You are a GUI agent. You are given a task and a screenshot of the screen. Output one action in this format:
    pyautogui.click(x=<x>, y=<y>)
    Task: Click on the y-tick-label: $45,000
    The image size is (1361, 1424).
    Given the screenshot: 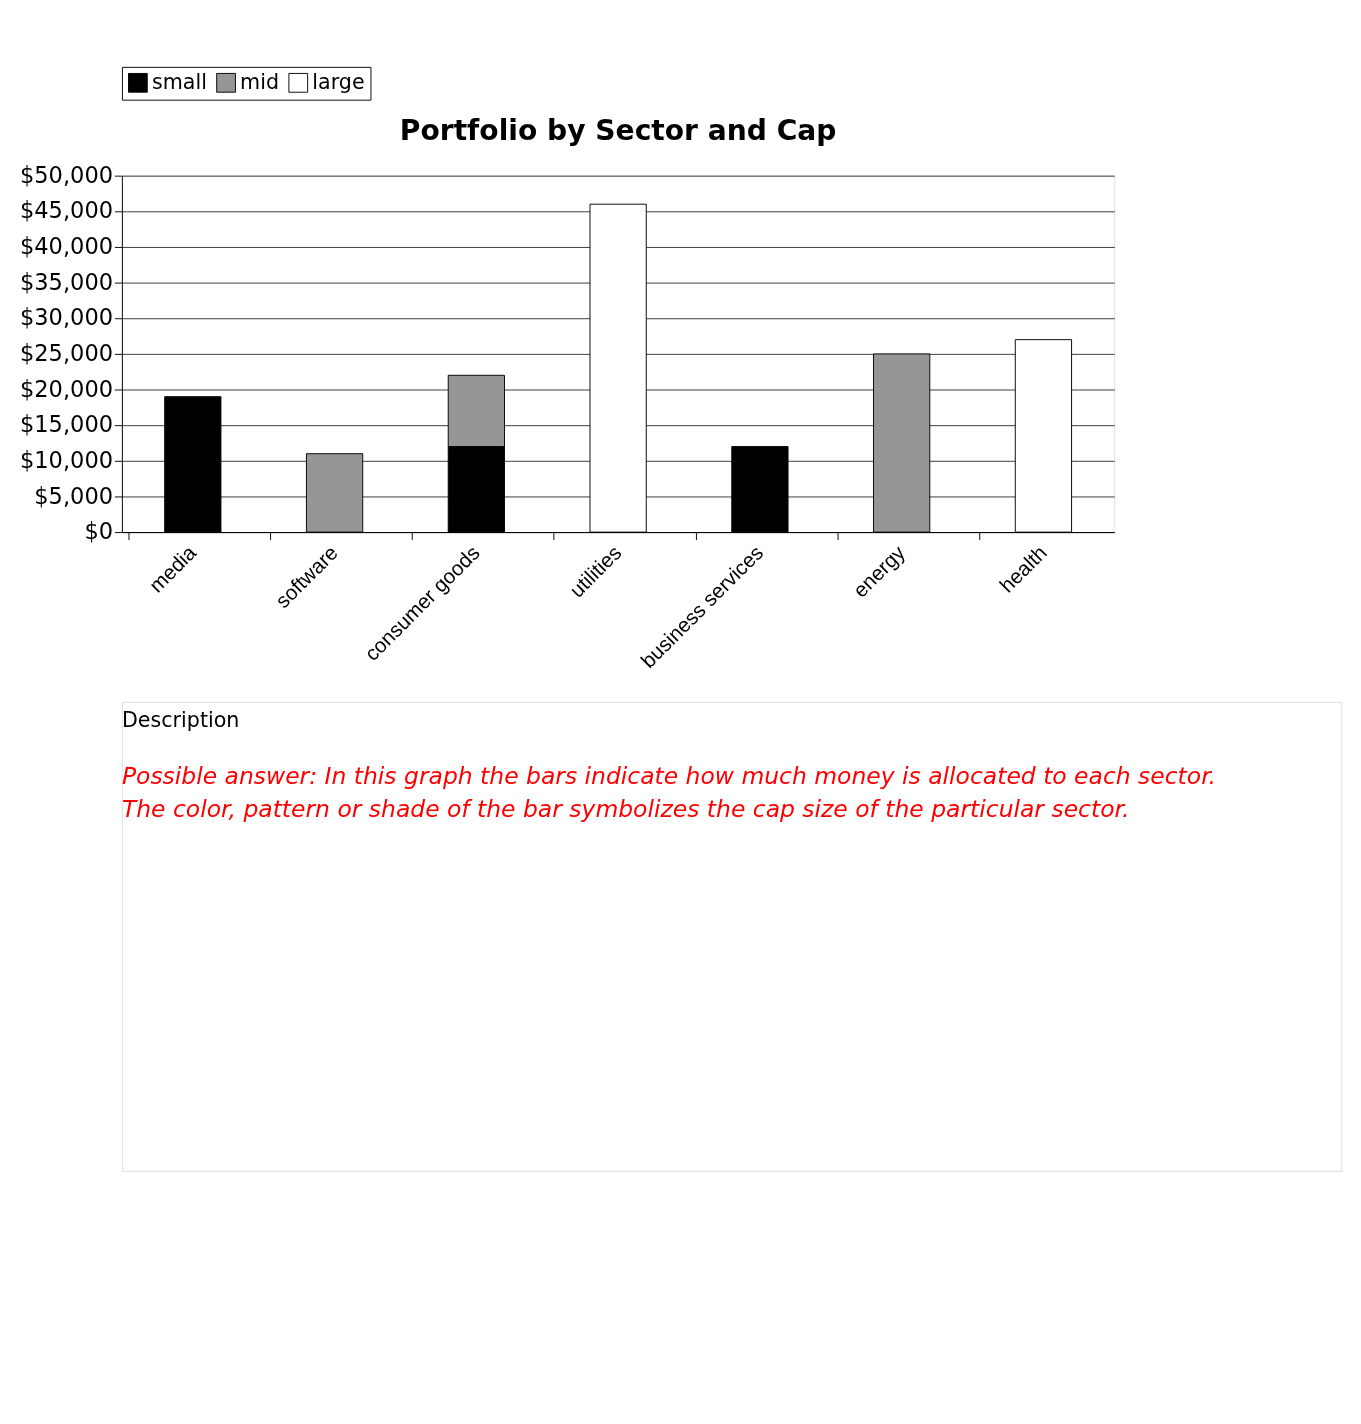 What is the action you would take?
    pyautogui.click(x=66, y=210)
    